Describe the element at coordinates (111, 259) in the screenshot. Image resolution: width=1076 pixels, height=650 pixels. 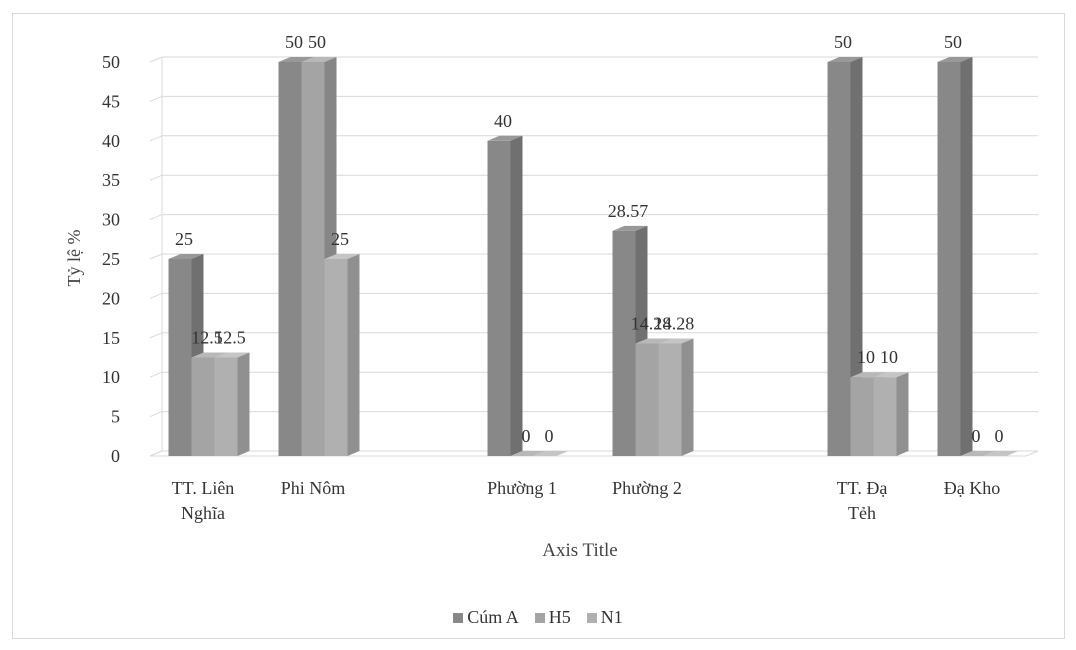
I see `y-tick-label: 25` at that location.